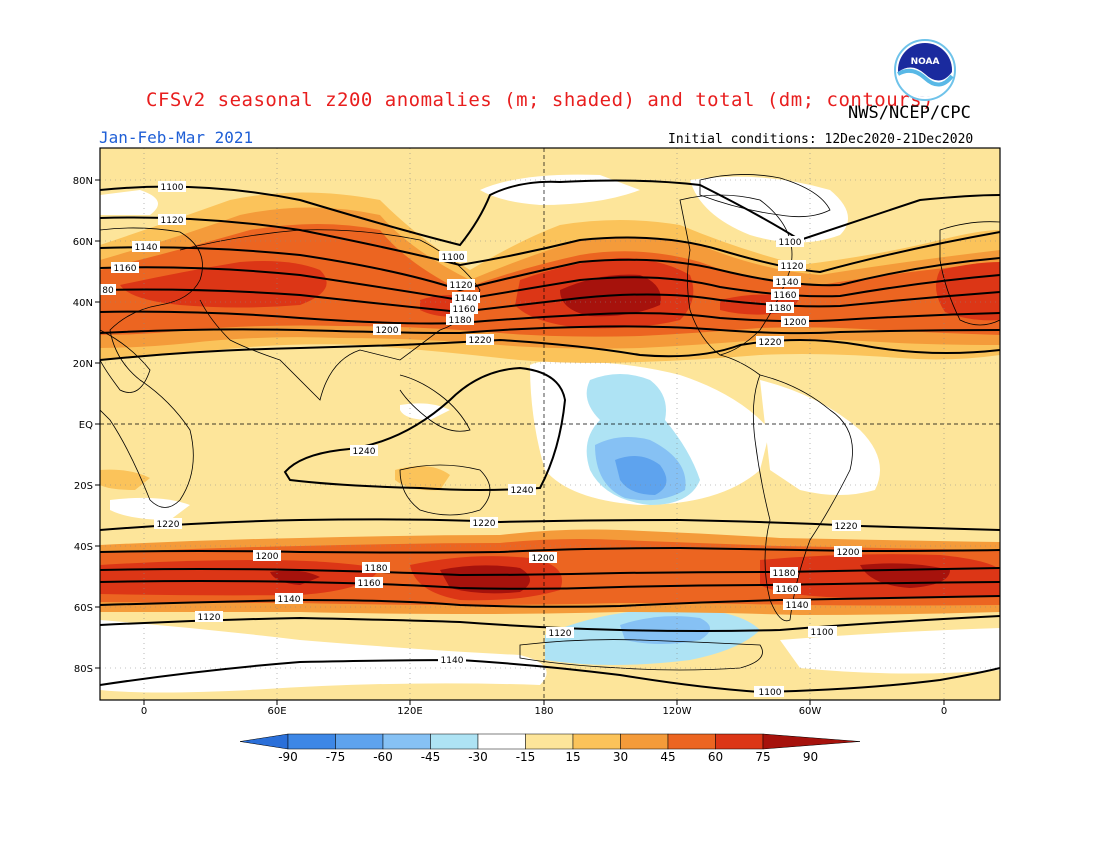 This screenshot has height=850, width=1100. I want to click on colorbar-label: -15, so click(526, 757).